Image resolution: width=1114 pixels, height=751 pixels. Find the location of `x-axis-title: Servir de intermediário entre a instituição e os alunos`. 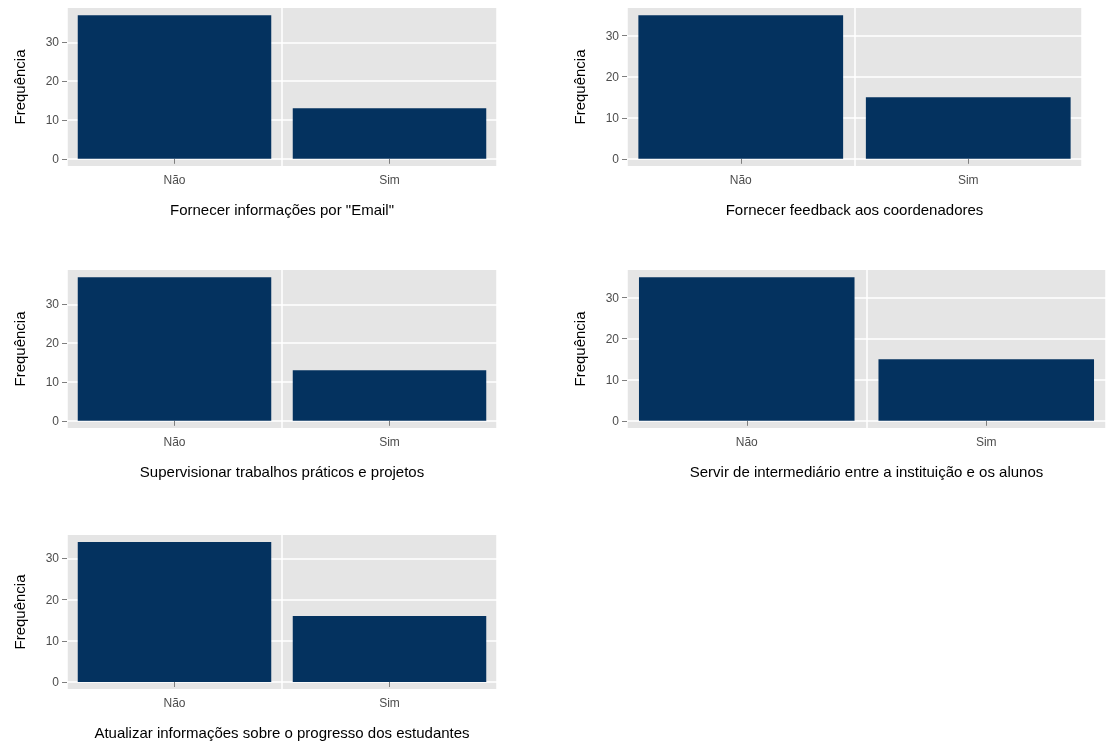

x-axis-title: Servir de intermediário entre a instituição e os alunos is located at coordinates (866, 471).